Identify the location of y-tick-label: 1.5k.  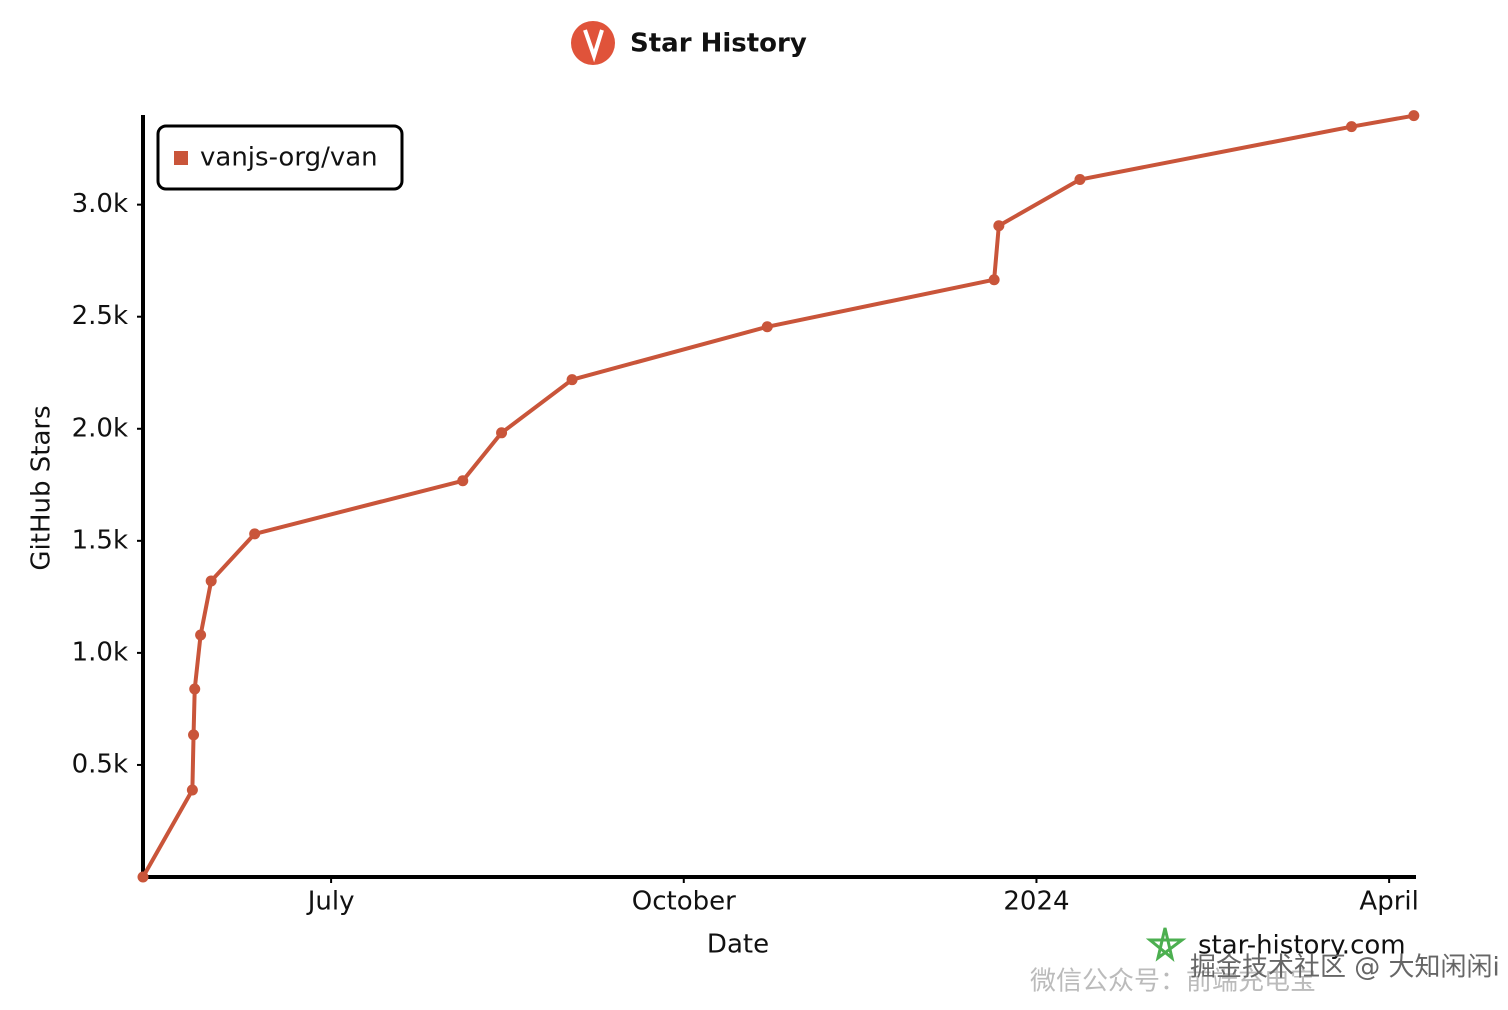
(100, 540).